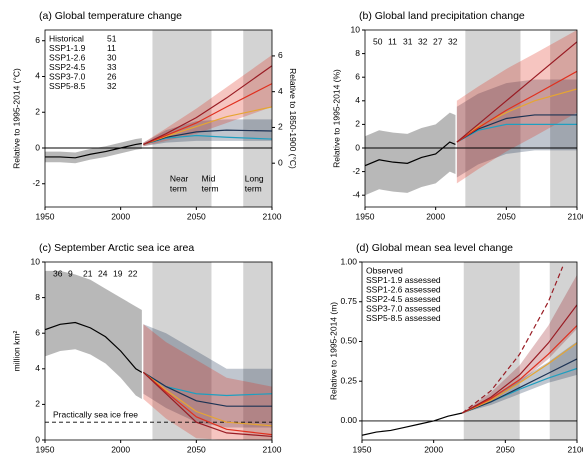 The image size is (583, 469). I want to click on legend-label: SSP1-1.9 assessed, so click(403, 280).